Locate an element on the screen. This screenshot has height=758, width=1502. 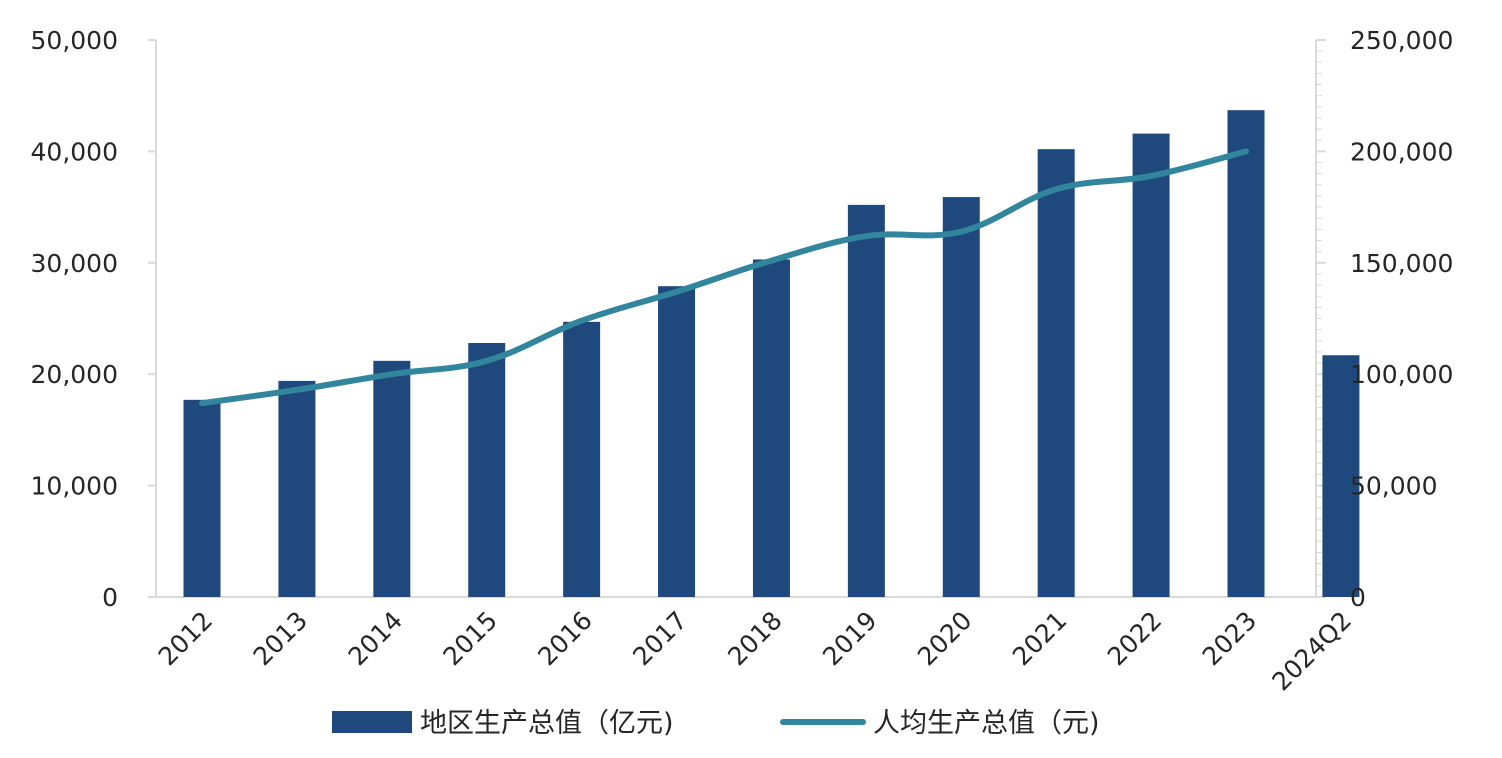
x-axis-tick-label: 2017 is located at coordinates (659, 638).